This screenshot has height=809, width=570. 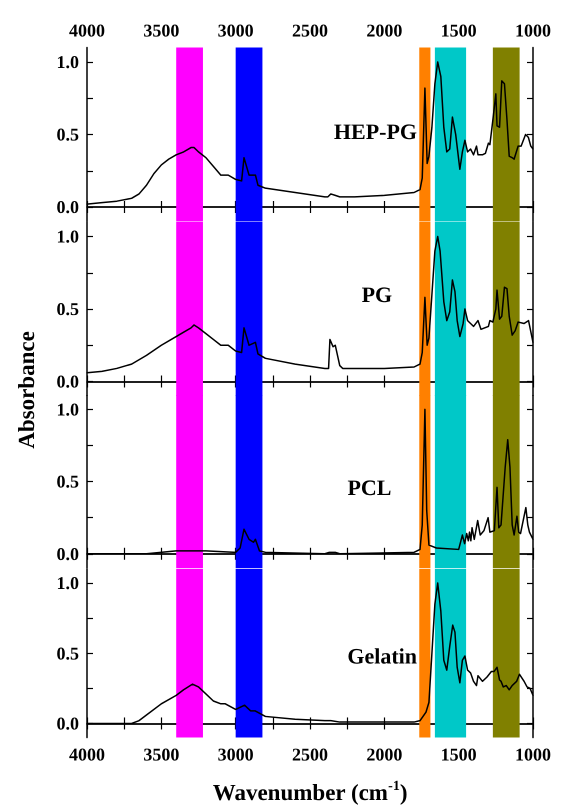 What do you see at coordinates (384, 30) in the screenshot?
I see `x2-tick-label: 2000` at bounding box center [384, 30].